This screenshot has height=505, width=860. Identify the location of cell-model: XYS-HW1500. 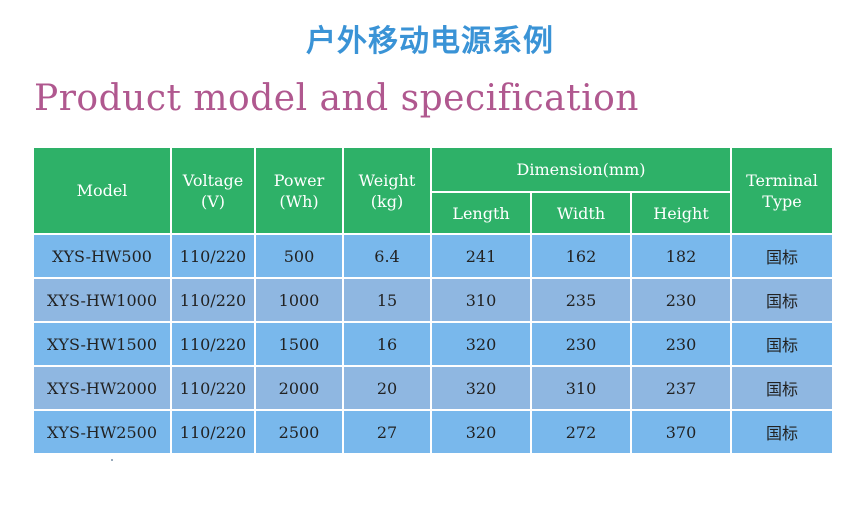
(102, 344).